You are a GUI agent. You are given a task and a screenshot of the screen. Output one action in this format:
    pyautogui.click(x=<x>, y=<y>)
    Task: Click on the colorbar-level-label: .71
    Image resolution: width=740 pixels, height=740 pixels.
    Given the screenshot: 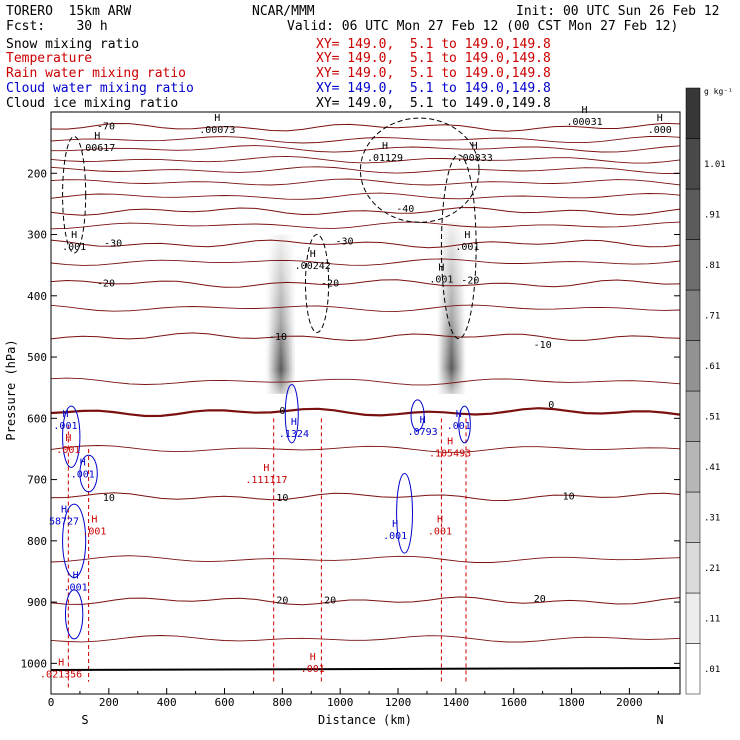 What is the action you would take?
    pyautogui.click(x=712, y=316)
    